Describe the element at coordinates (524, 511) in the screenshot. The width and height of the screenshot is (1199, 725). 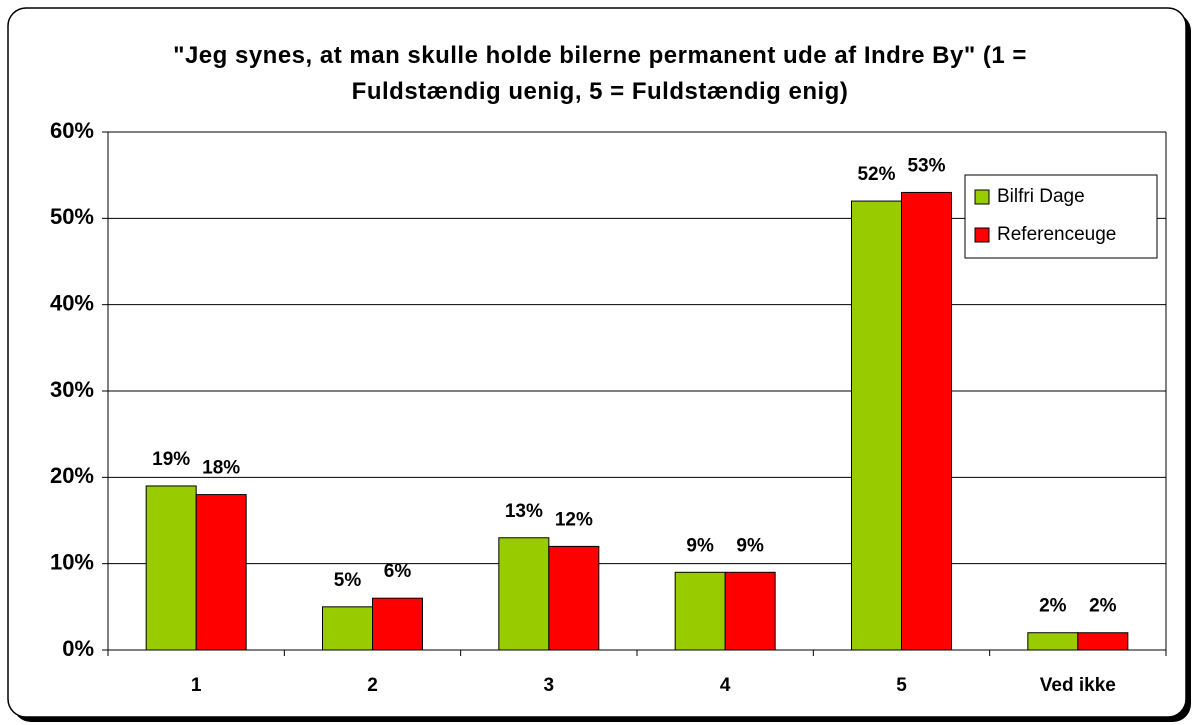
I see `value-label: 13%` at that location.